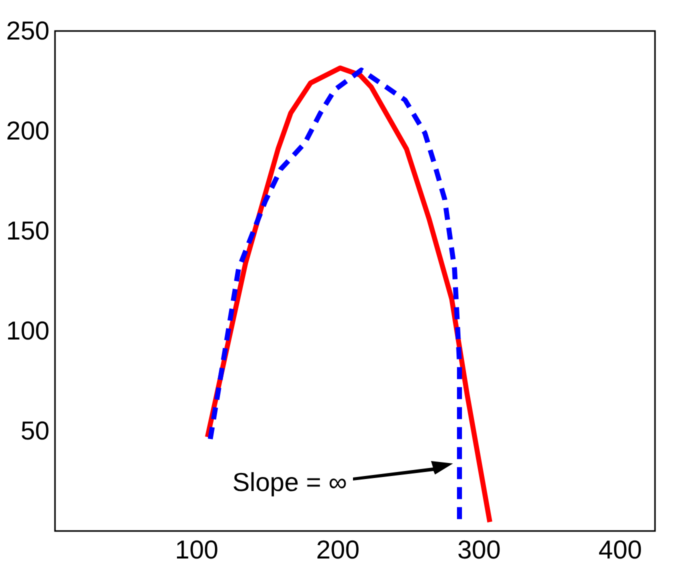  I want to click on y-tick-label: 100, so click(28, 331).